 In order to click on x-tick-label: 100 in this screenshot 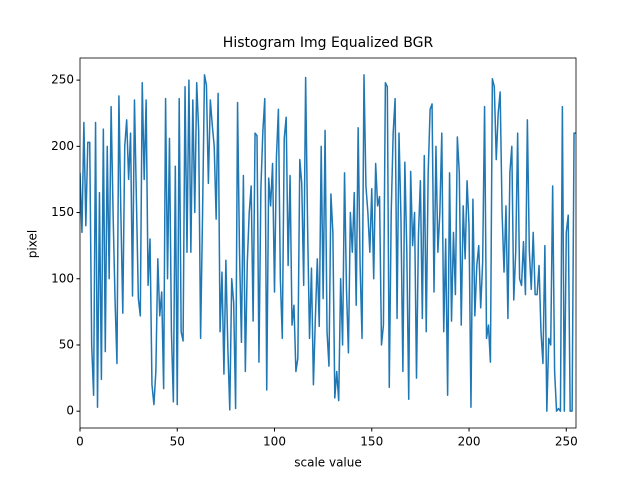, I will do `click(274, 442)`.